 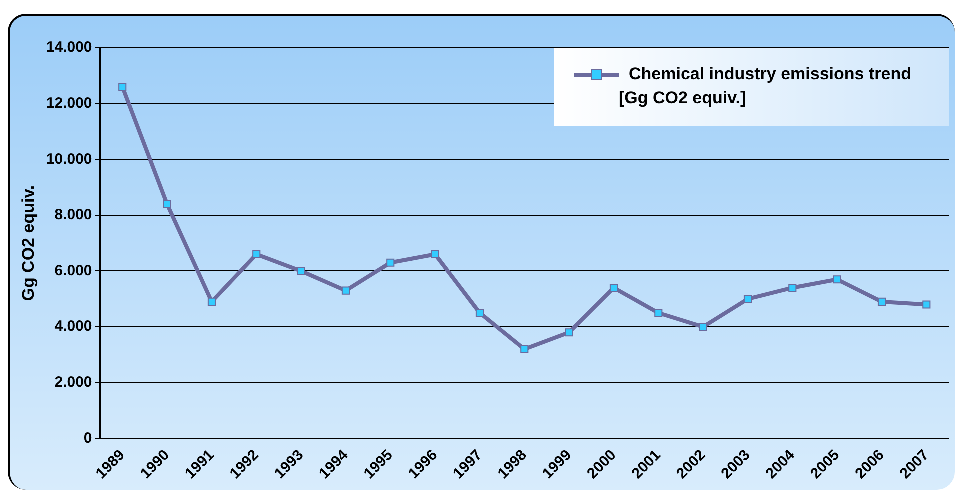 What do you see at coordinates (73, 327) in the screenshot?
I see `y-tick-label: 4.000` at bounding box center [73, 327].